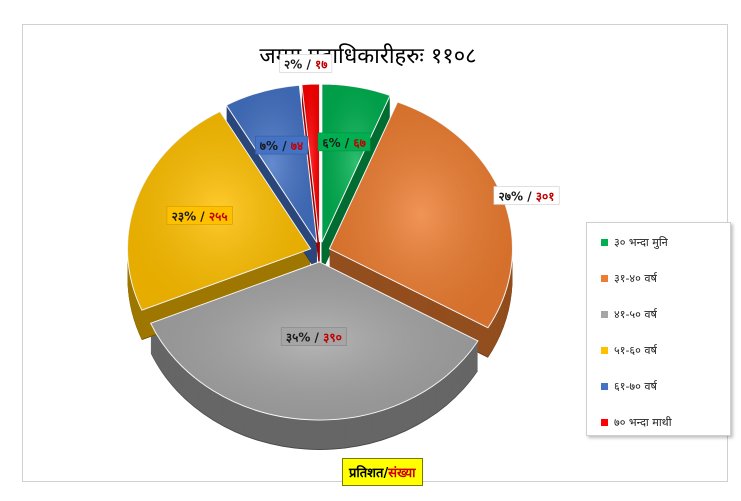  Describe the element at coordinates (275, 146) in the screenshot. I see `data-label-percent: ७% /` at that location.